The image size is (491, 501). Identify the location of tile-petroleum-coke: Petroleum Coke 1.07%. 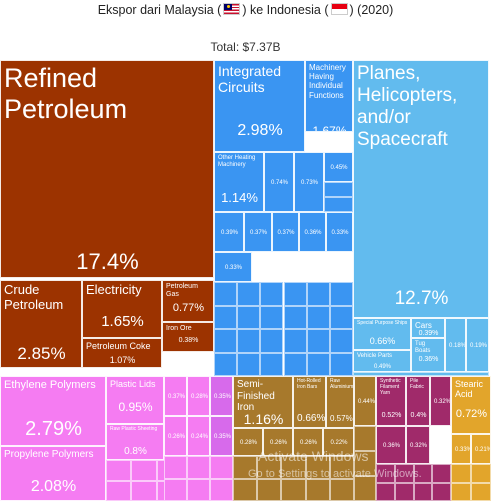
(122, 353).